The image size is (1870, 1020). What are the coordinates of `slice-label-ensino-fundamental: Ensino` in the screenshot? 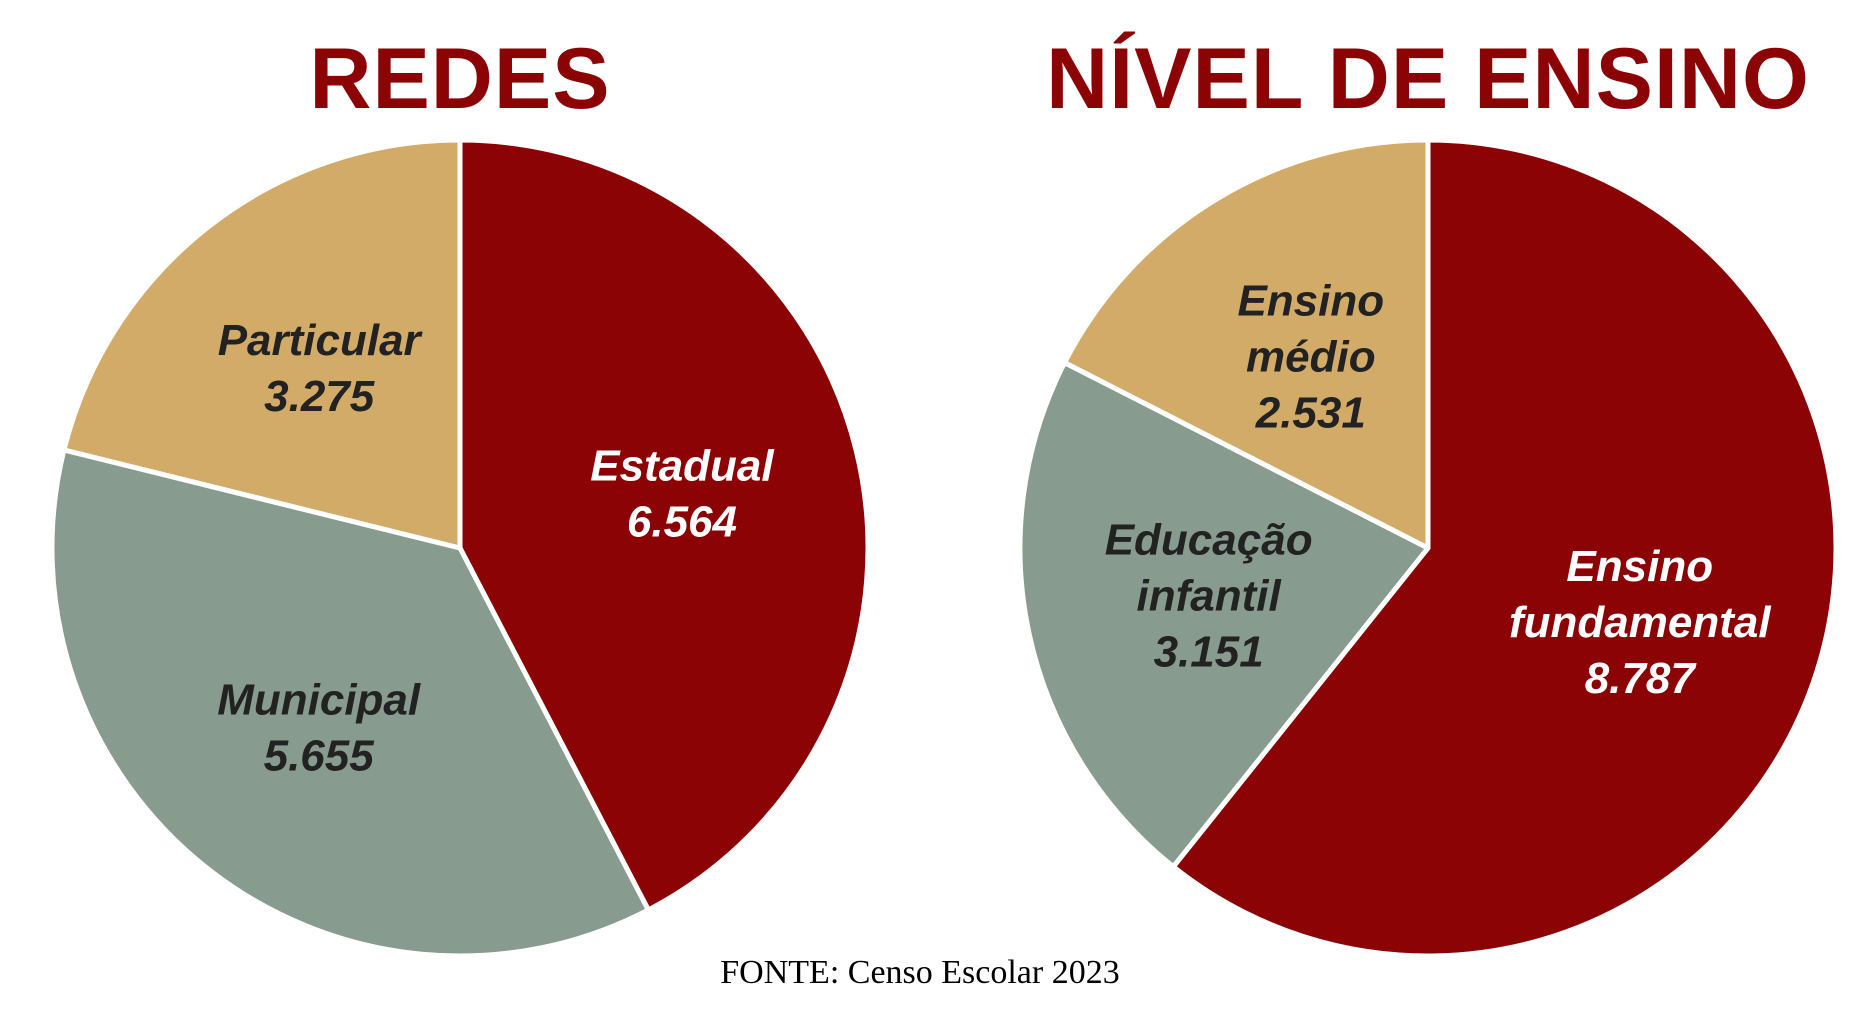 It's located at (1639, 566).